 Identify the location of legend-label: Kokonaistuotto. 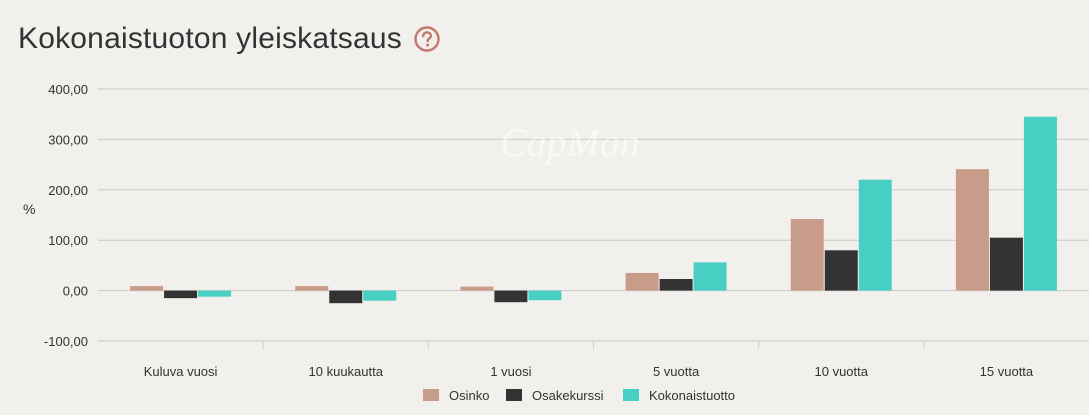
(692, 395).